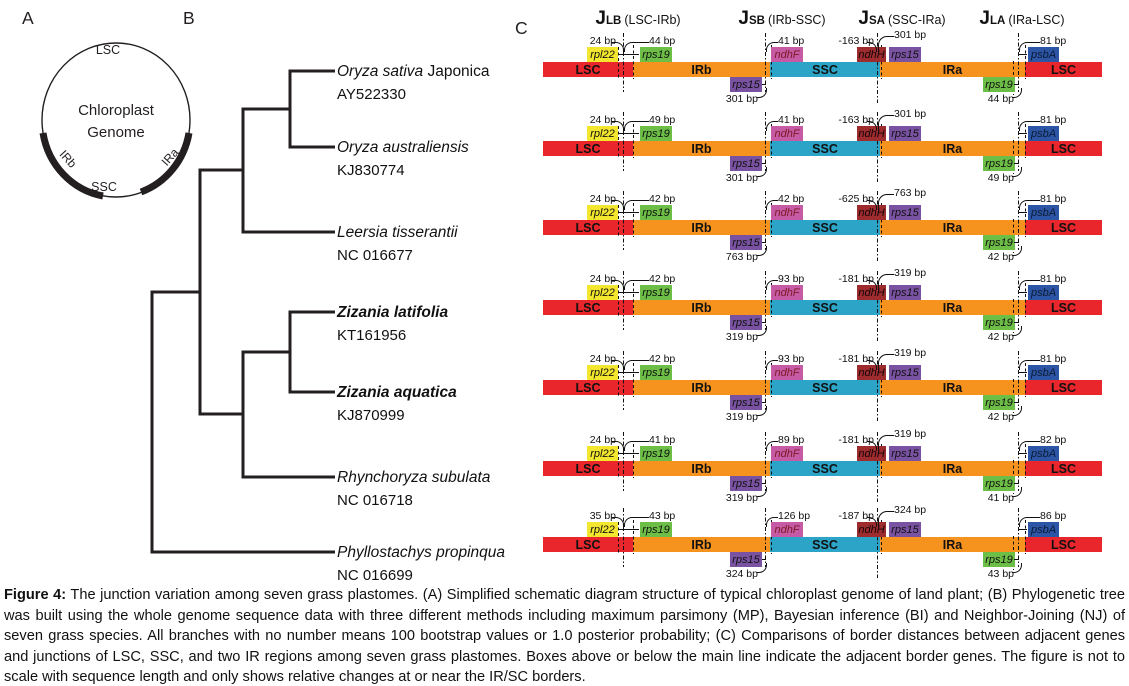 Image resolution: width=1129 pixels, height=686 pixels. What do you see at coordinates (442, 159) in the screenshot?
I see `species-label: Oryza australiensis KJ830774` at bounding box center [442, 159].